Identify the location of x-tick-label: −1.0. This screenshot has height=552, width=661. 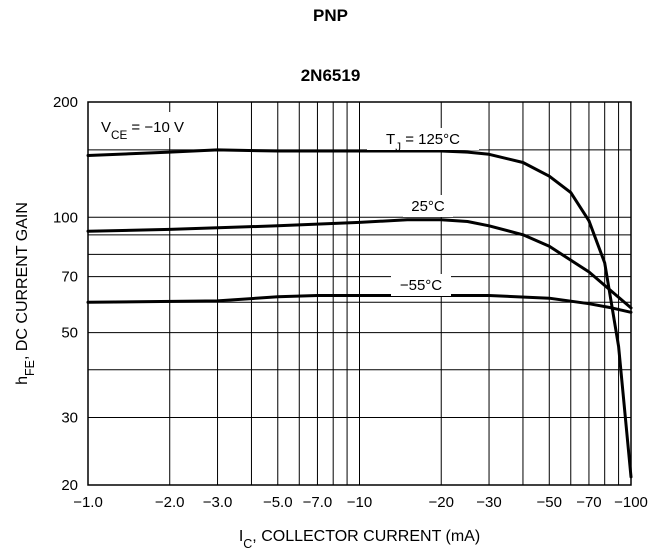
(88, 502).